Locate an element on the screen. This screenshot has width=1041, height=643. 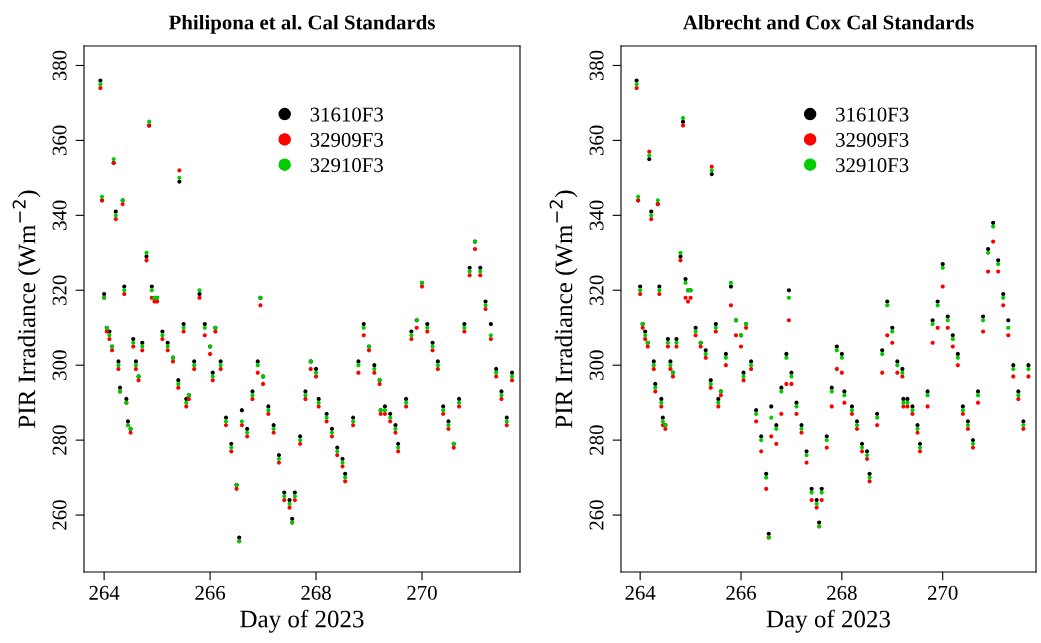
chart-title: Philipona et al. Cal Standards is located at coordinates (301, 24).